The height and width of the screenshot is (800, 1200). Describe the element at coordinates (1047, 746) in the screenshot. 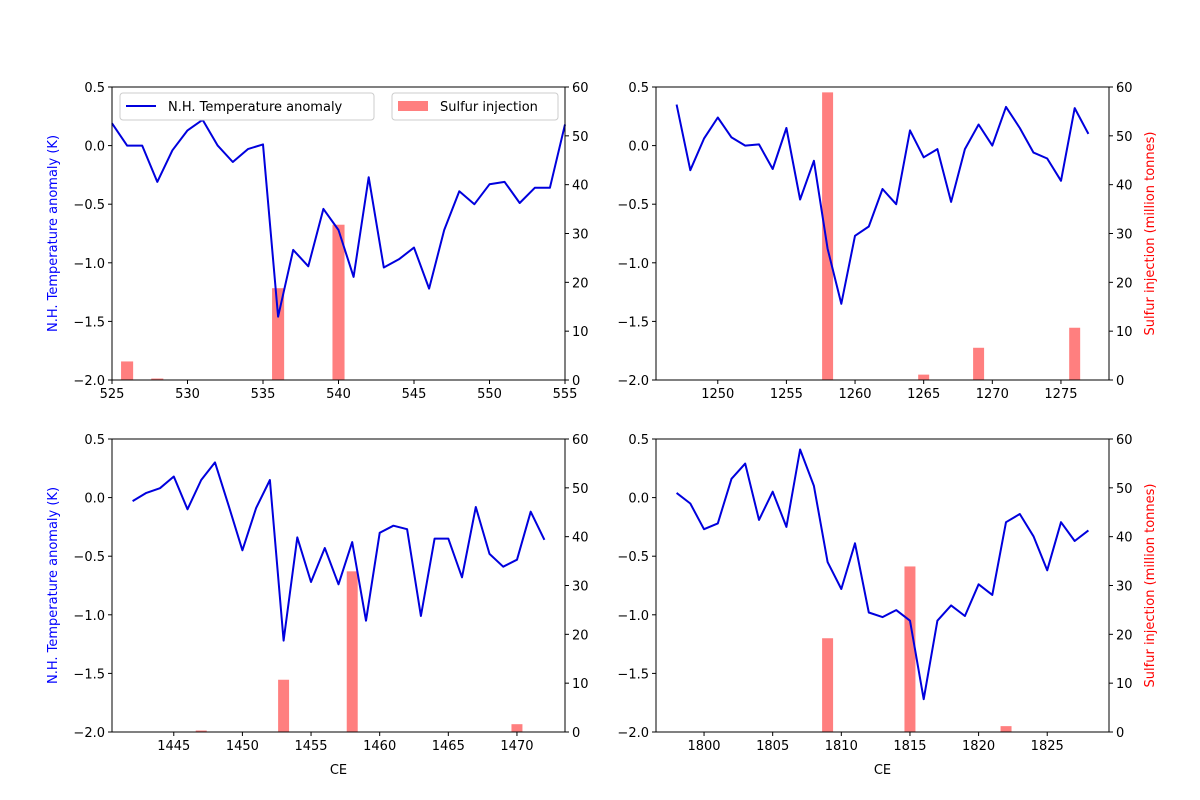

I see `x-tick-label: 1825` at that location.